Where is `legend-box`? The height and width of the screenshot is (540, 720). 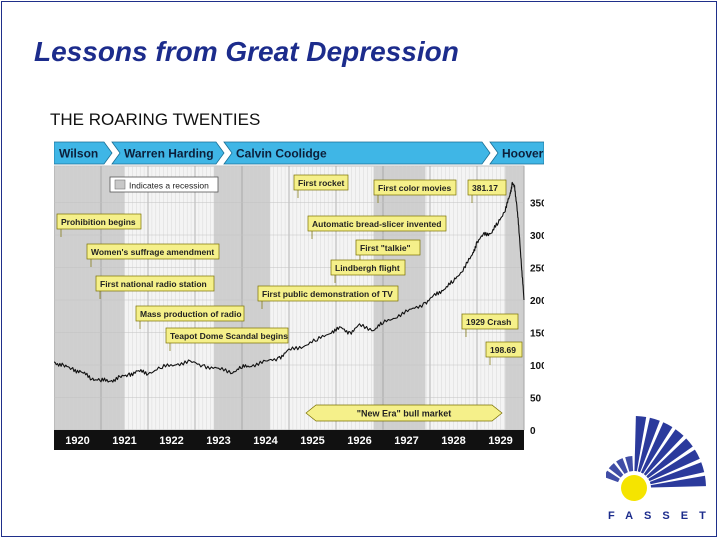
legend-box is located at coordinates (164, 184).